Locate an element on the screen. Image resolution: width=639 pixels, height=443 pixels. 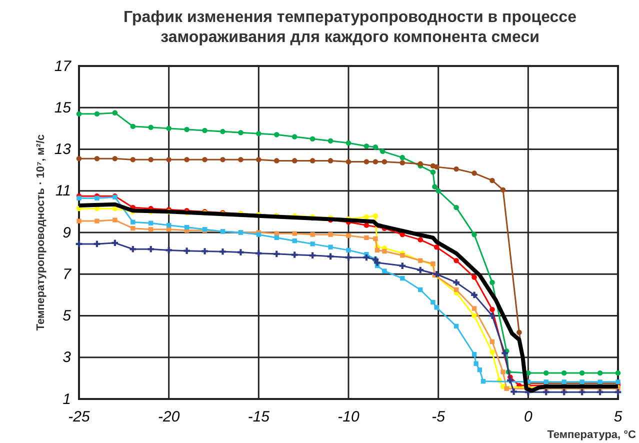
y-tick-label: 7 is located at coordinates (67, 274).